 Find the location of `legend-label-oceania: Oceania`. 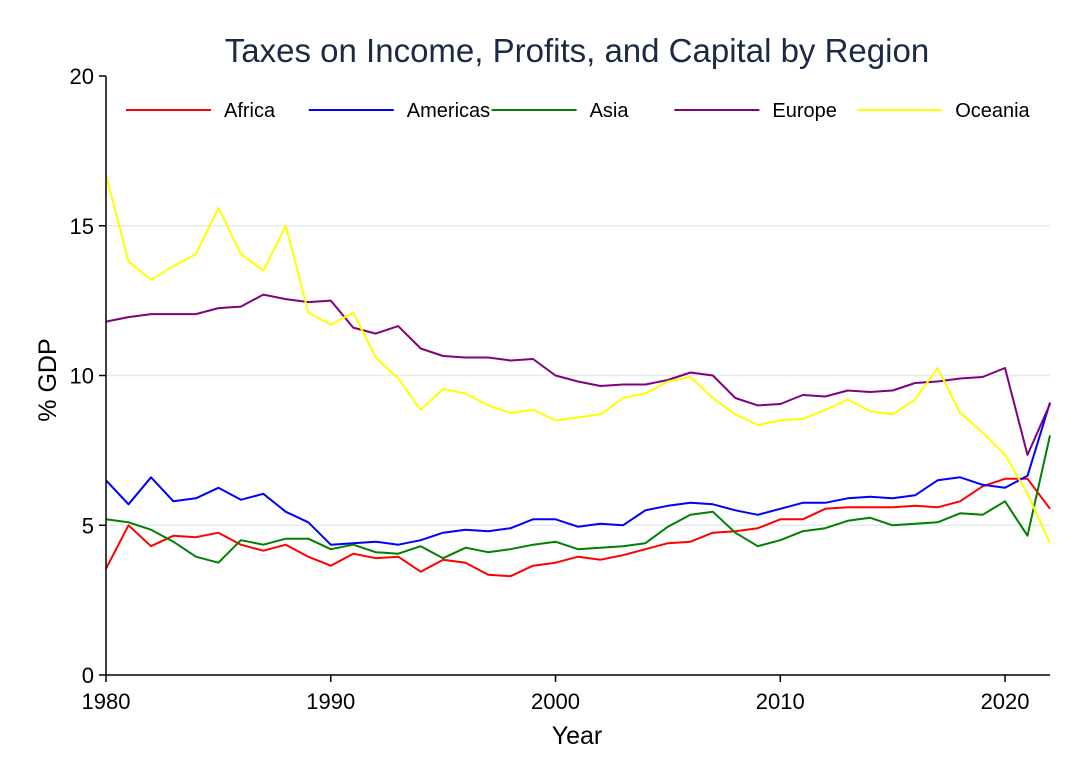

legend-label-oceania: Oceania is located at coordinates (992, 111).